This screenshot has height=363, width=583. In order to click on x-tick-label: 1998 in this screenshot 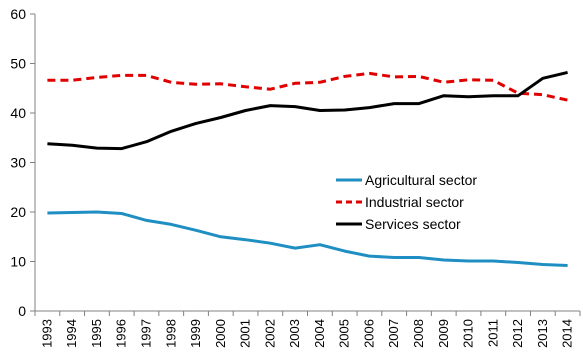, I will do `click(170, 333)`.